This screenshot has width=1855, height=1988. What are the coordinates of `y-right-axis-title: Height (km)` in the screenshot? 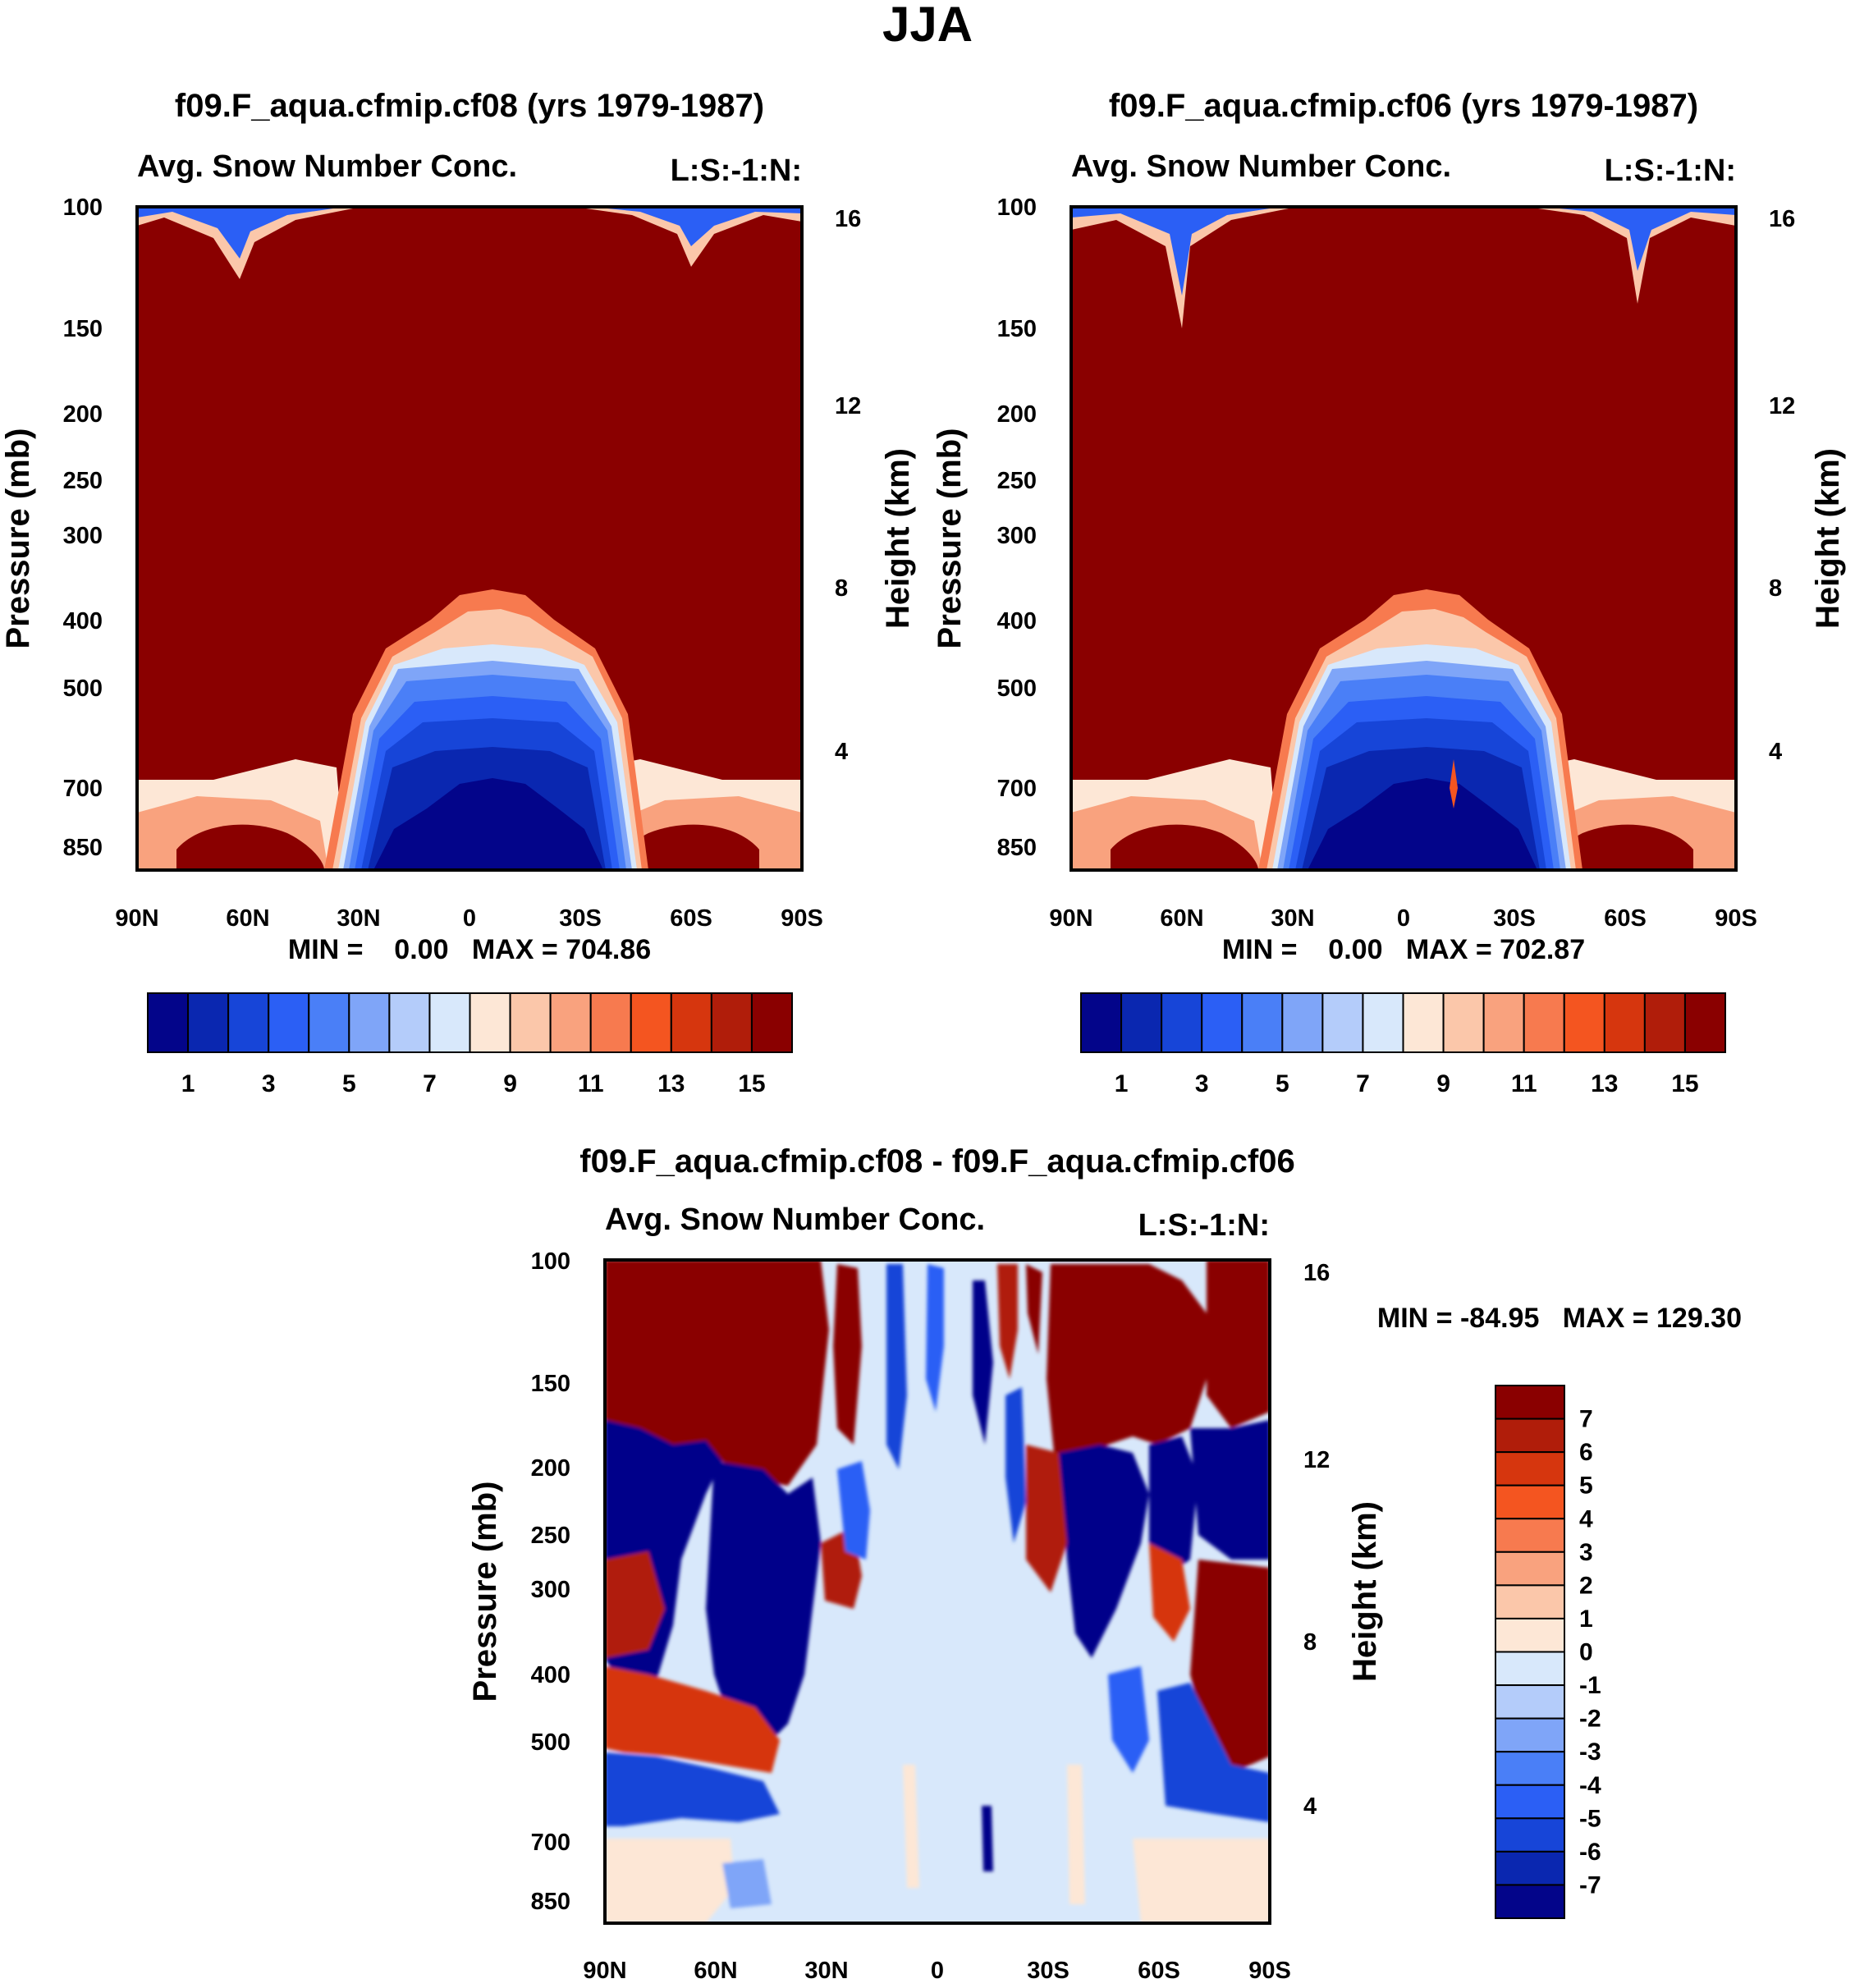 It's located at (898, 538).